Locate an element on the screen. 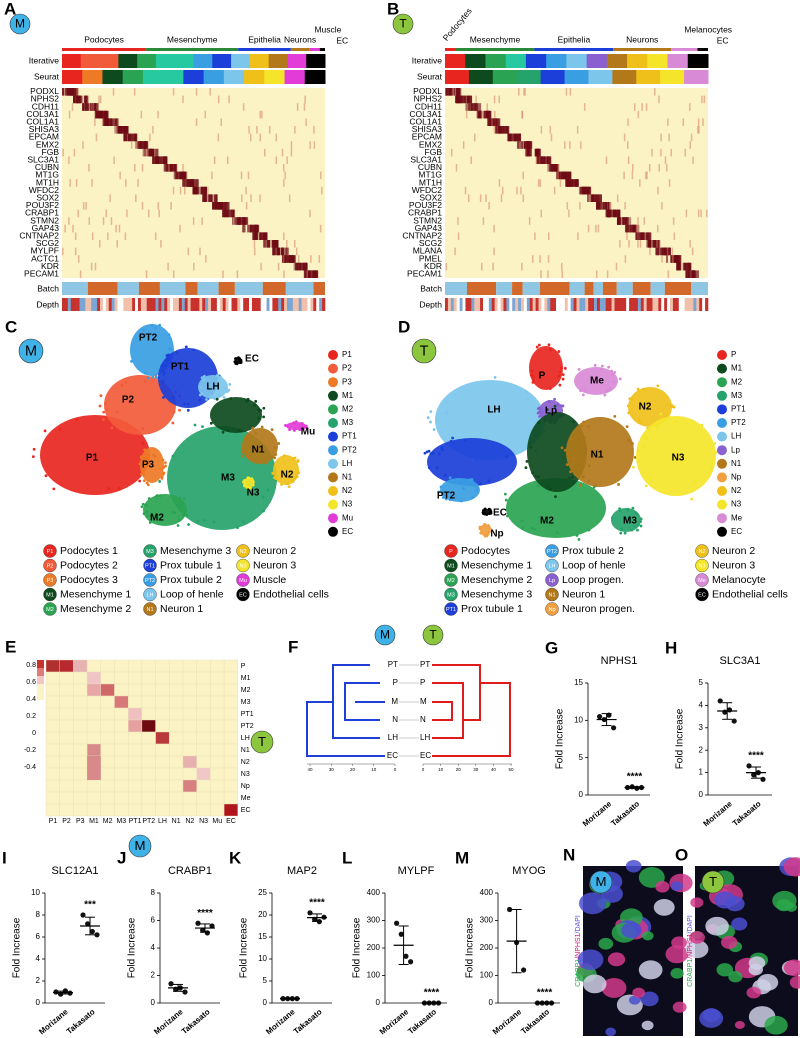  cluster-bar is located at coordinates (495, 49).